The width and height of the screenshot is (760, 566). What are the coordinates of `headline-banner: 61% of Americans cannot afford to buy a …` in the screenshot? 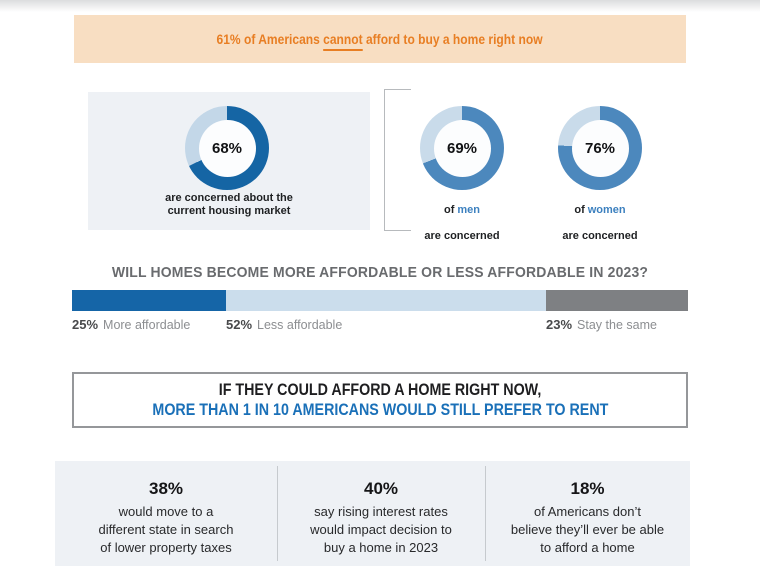 It's located at (380, 39).